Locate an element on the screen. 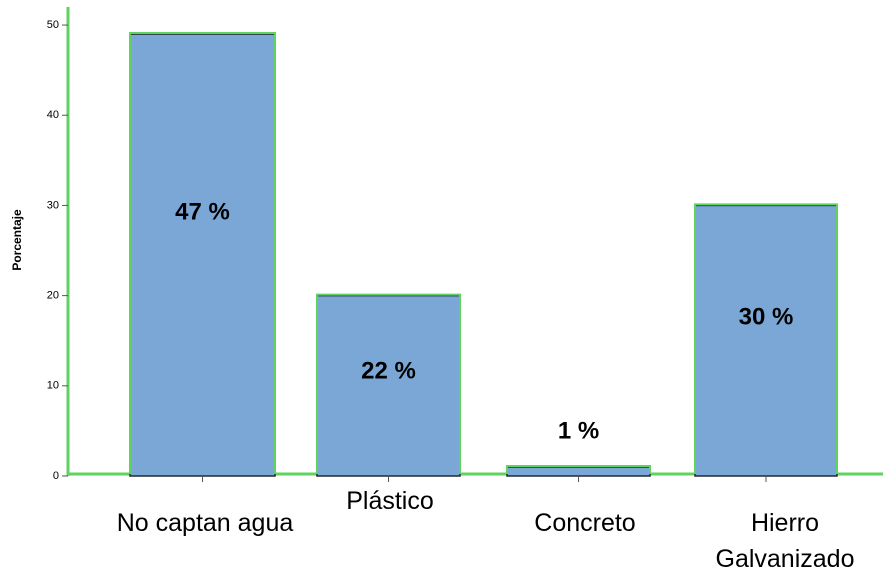 The image size is (883, 577). x-tick-label: No captan agua is located at coordinates (205, 523).